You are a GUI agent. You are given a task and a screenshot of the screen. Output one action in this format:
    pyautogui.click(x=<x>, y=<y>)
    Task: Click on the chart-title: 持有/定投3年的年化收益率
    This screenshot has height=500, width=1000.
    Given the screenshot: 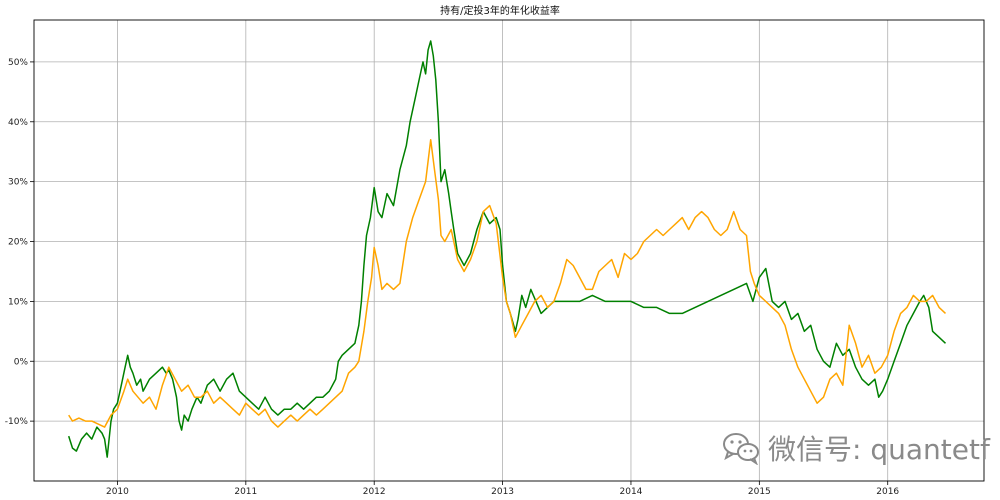 What is the action you would take?
    pyautogui.click(x=500, y=10)
    